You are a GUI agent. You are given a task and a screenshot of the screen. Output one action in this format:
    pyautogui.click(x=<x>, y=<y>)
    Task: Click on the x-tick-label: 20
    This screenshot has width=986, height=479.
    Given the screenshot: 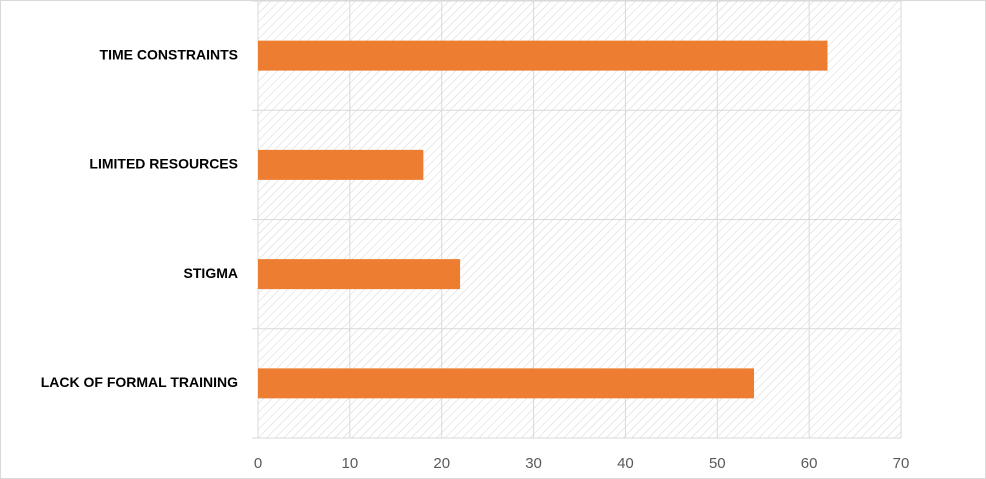 What is the action you would take?
    pyautogui.click(x=441, y=463)
    